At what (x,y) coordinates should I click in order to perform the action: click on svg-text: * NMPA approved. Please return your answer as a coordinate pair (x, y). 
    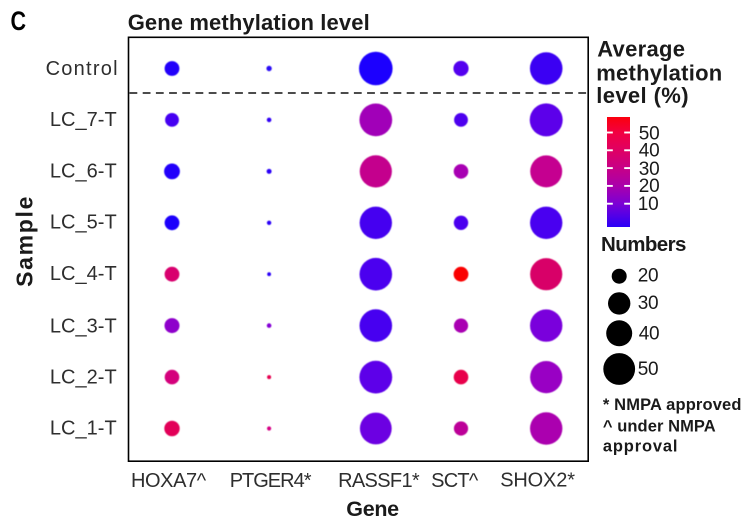
    Looking at the image, I should click on (672, 405).